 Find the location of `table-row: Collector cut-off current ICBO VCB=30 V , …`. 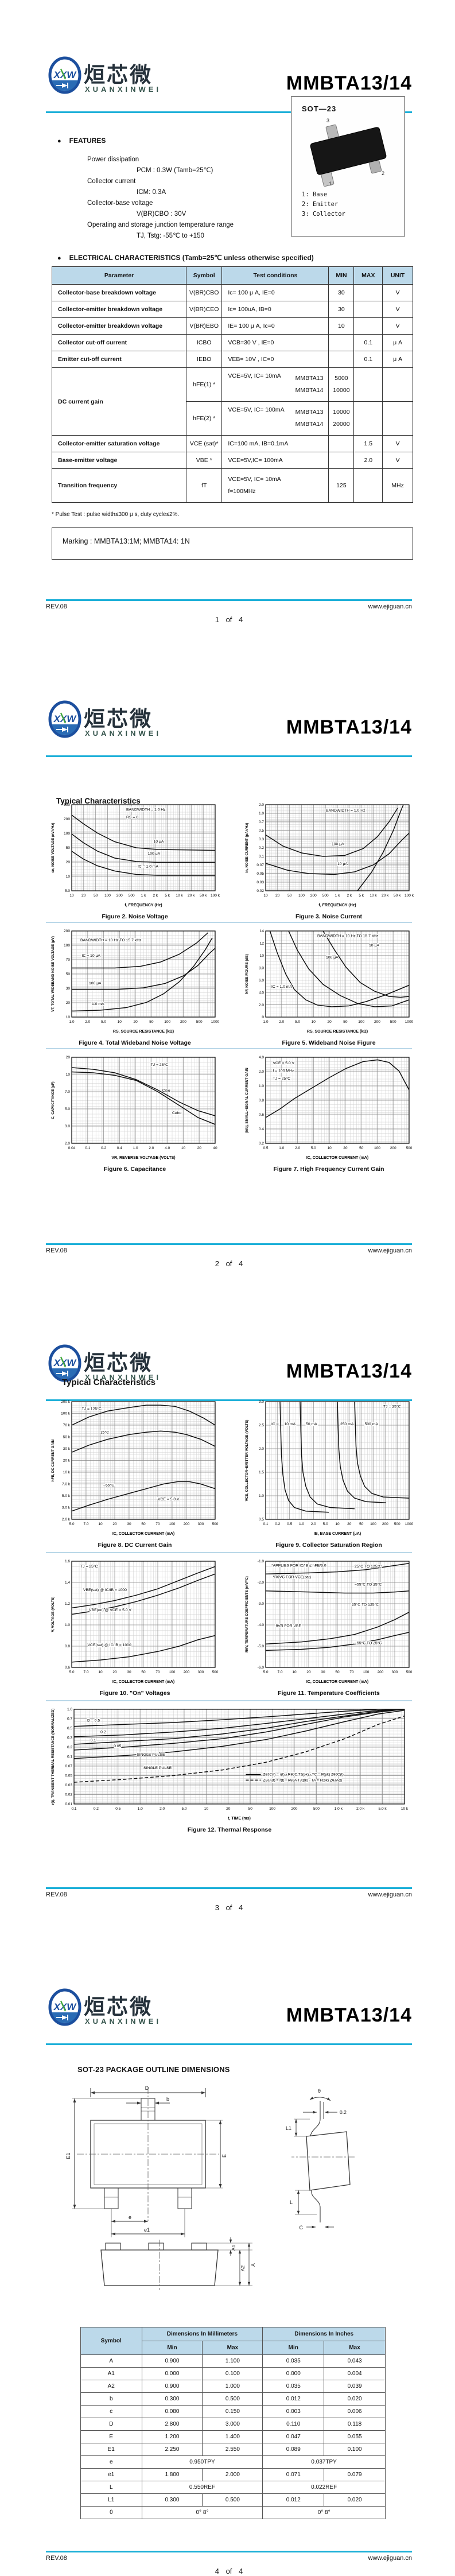

table-row: Collector cut-off current ICBO VCB=30 V , … is located at coordinates (232, 342).